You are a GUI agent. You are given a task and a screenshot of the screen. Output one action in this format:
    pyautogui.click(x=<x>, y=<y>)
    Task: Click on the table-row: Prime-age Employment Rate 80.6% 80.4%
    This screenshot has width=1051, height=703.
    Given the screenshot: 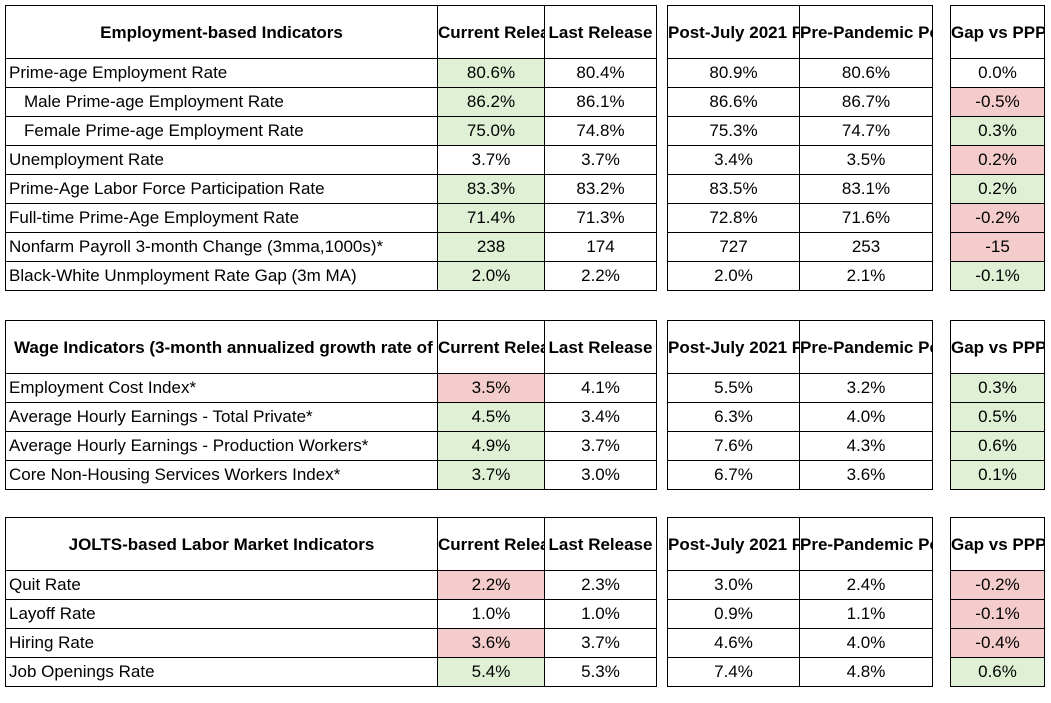 What is the action you would take?
    pyautogui.click(x=331, y=73)
    